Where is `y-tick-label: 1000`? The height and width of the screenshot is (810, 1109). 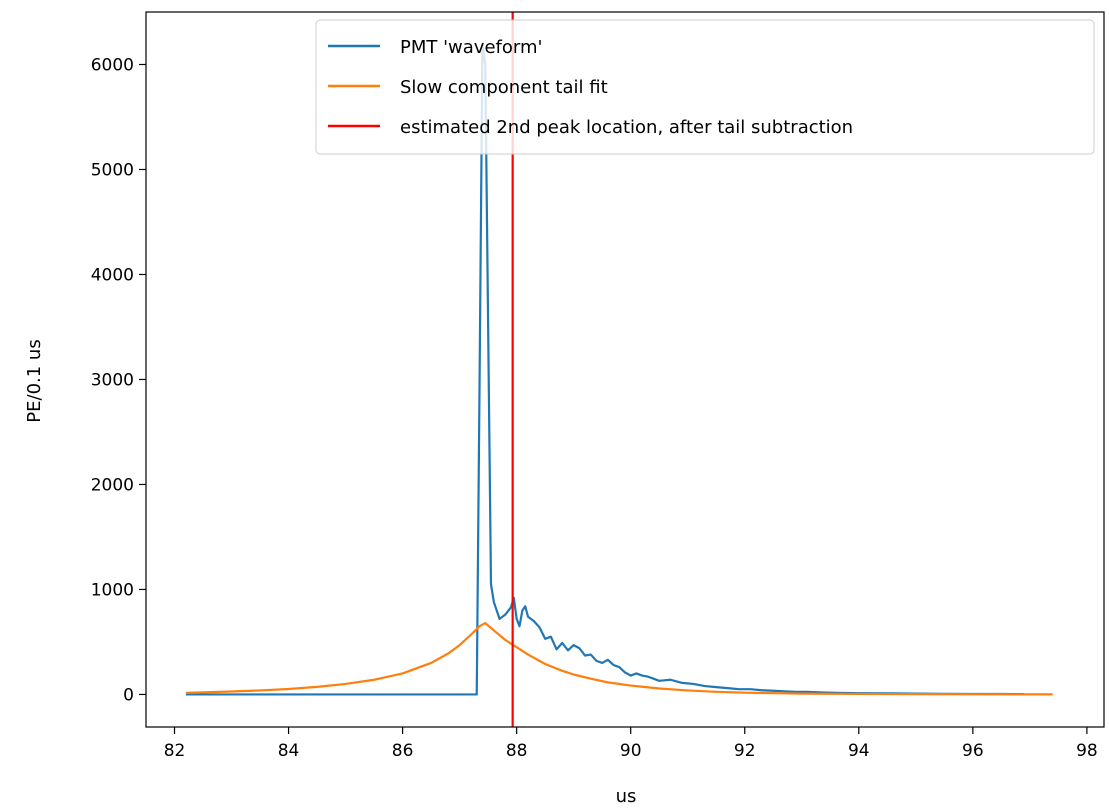 y-tick-label: 1000 is located at coordinates (112, 590).